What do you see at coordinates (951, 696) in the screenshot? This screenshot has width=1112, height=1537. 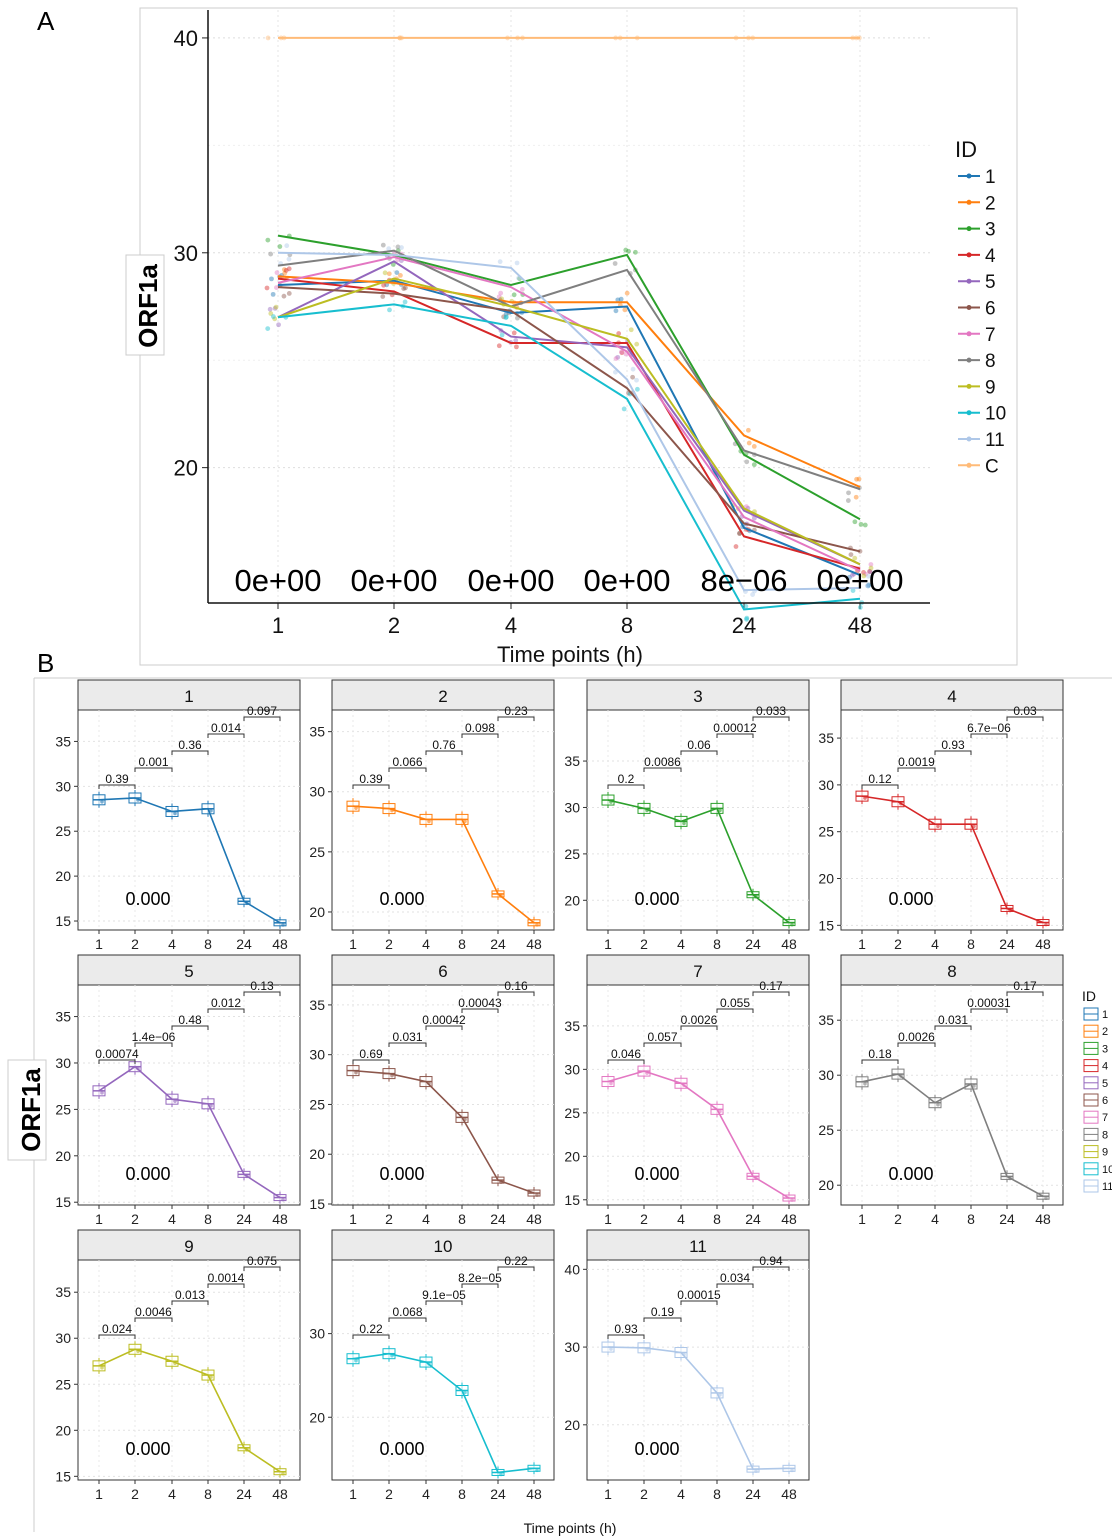 I see `facet-title: 4` at bounding box center [951, 696].